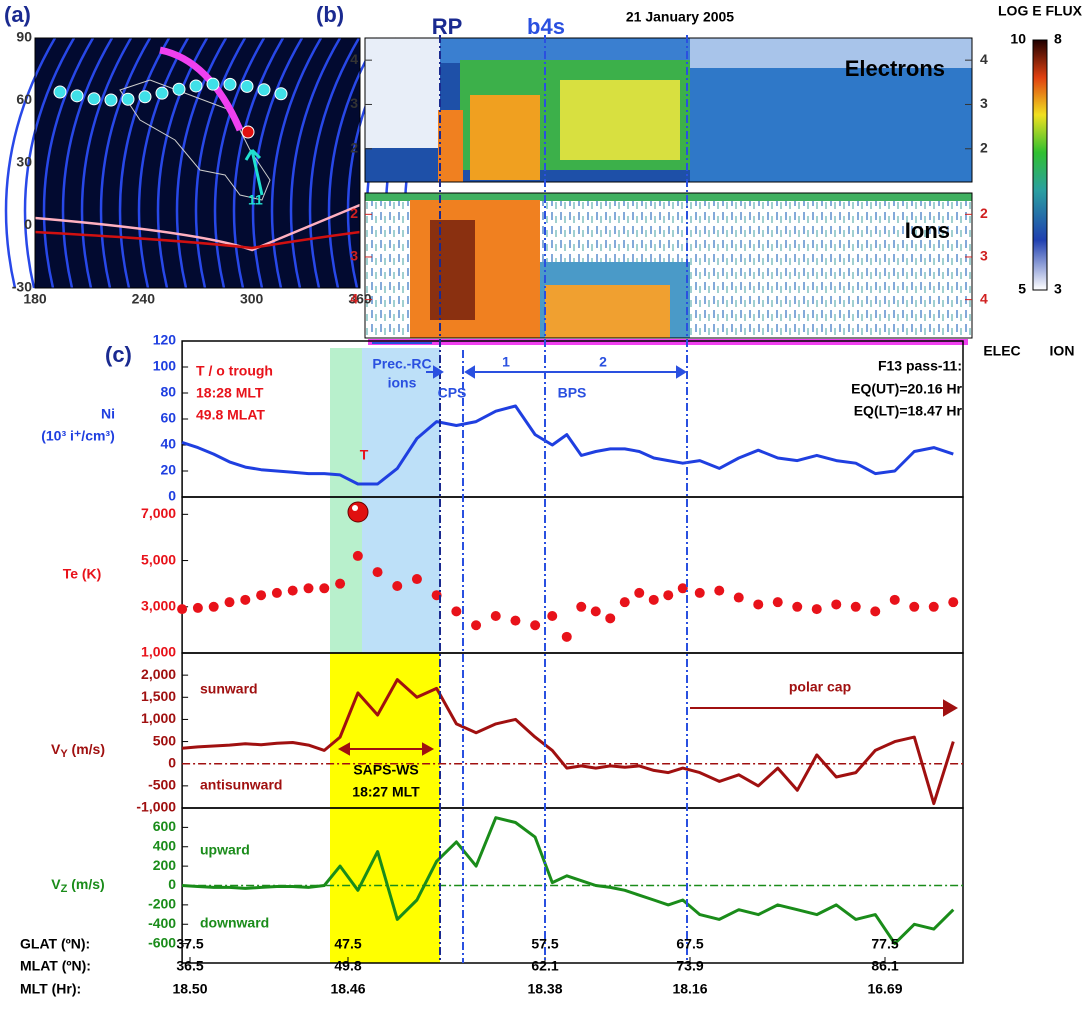 Image resolution: width=1090 pixels, height=1015 pixels. I want to click on annotation: F13 pass-11:, so click(920, 366).